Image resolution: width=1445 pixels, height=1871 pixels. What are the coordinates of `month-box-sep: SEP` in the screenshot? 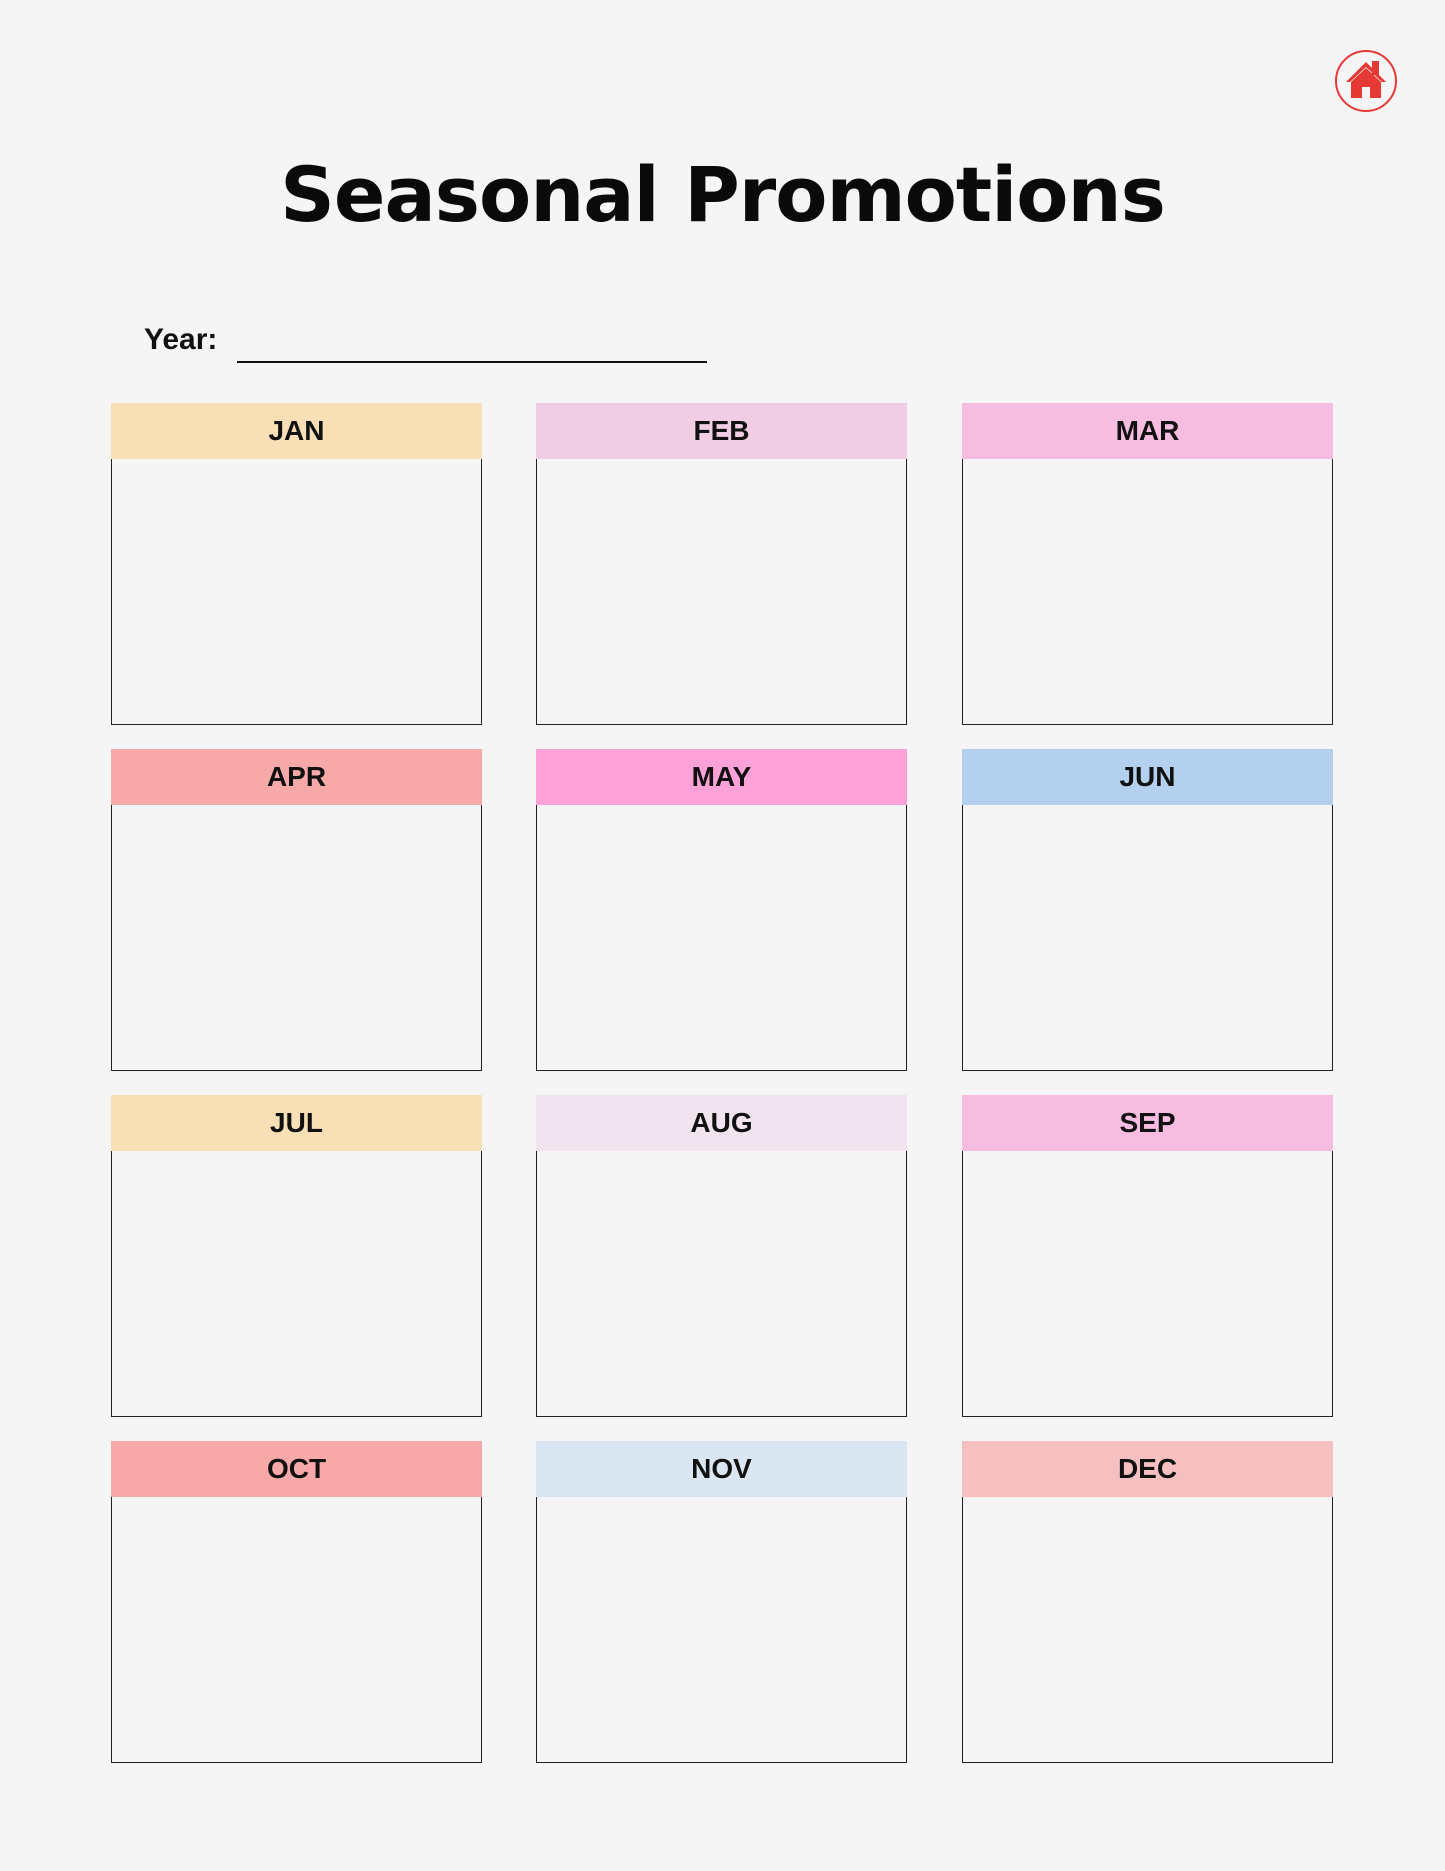 It's located at (1147, 1256).